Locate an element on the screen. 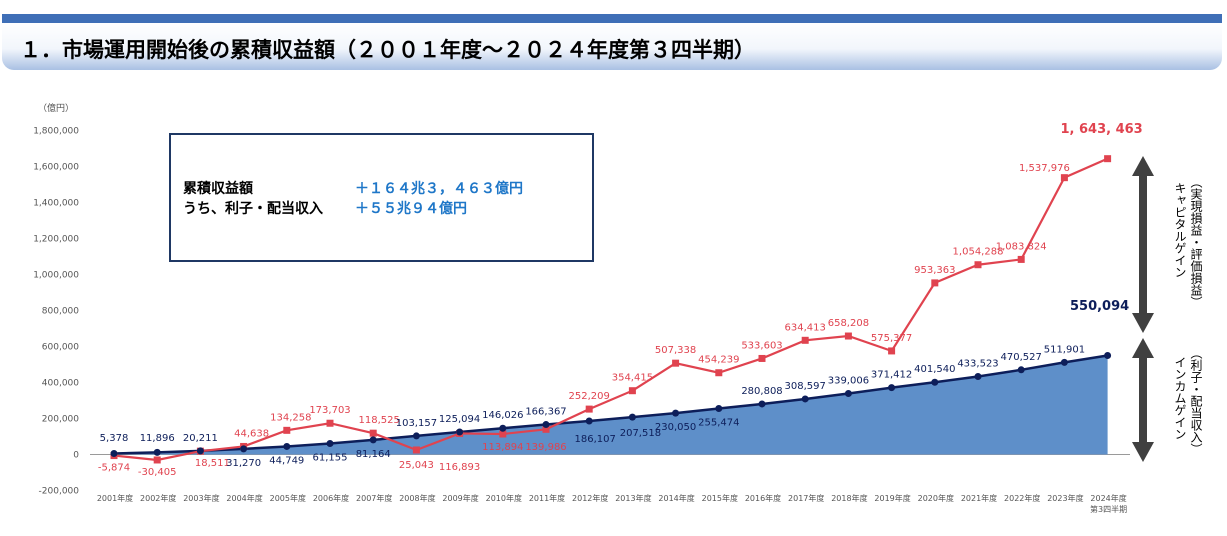 The height and width of the screenshot is (536, 1227). income-data-label: 470,527 is located at coordinates (1021, 357).